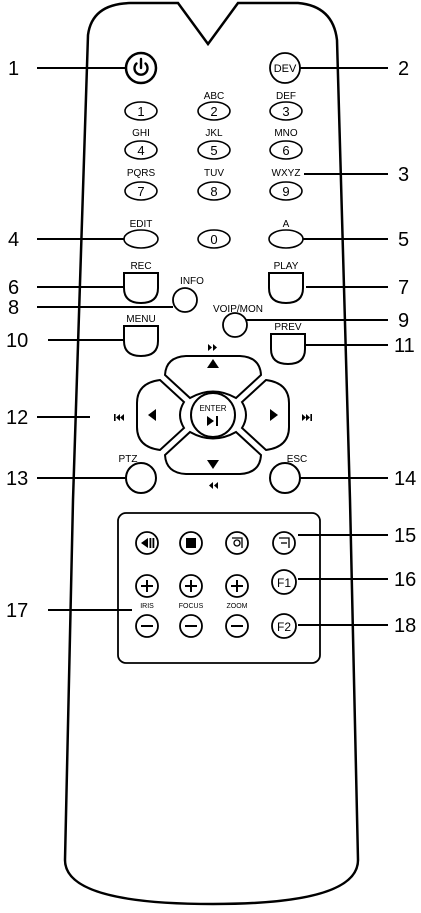 The image size is (421, 913). Describe the element at coordinates (17, 611) in the screenshot. I see `callout-17: 17` at that location.